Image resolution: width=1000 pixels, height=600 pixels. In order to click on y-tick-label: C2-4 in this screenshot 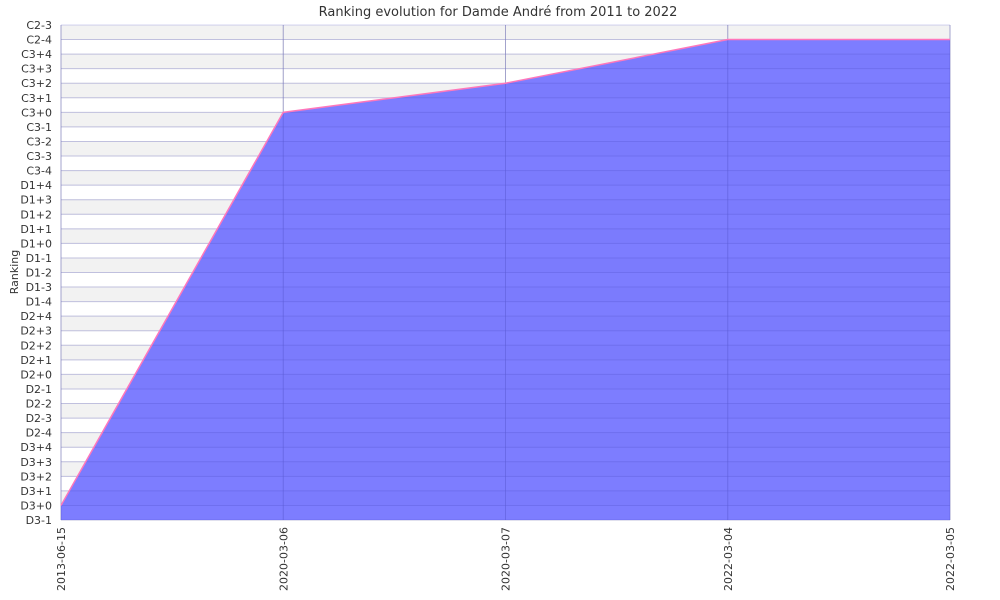, I will do `click(39, 40)`.